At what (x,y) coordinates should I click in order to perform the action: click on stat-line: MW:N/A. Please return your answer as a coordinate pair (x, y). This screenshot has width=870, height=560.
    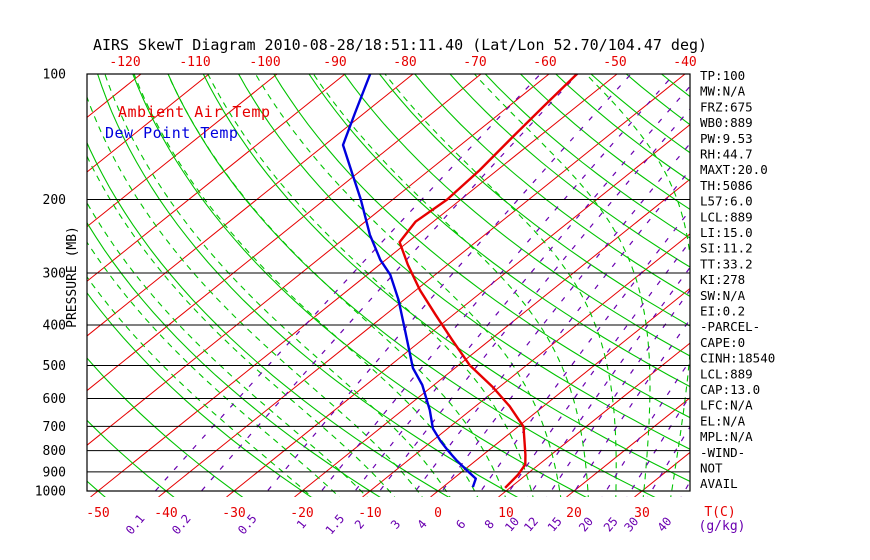
    Looking at the image, I should click on (723, 91).